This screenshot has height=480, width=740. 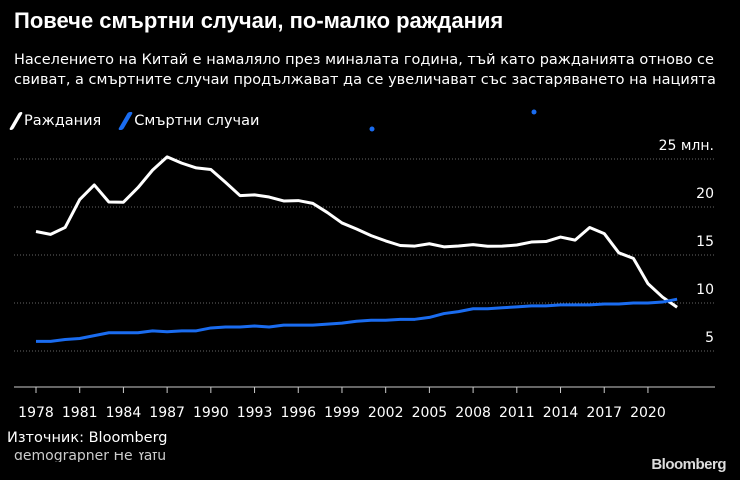 I want to click on legend-label-births: Раждания, so click(x=63, y=121).